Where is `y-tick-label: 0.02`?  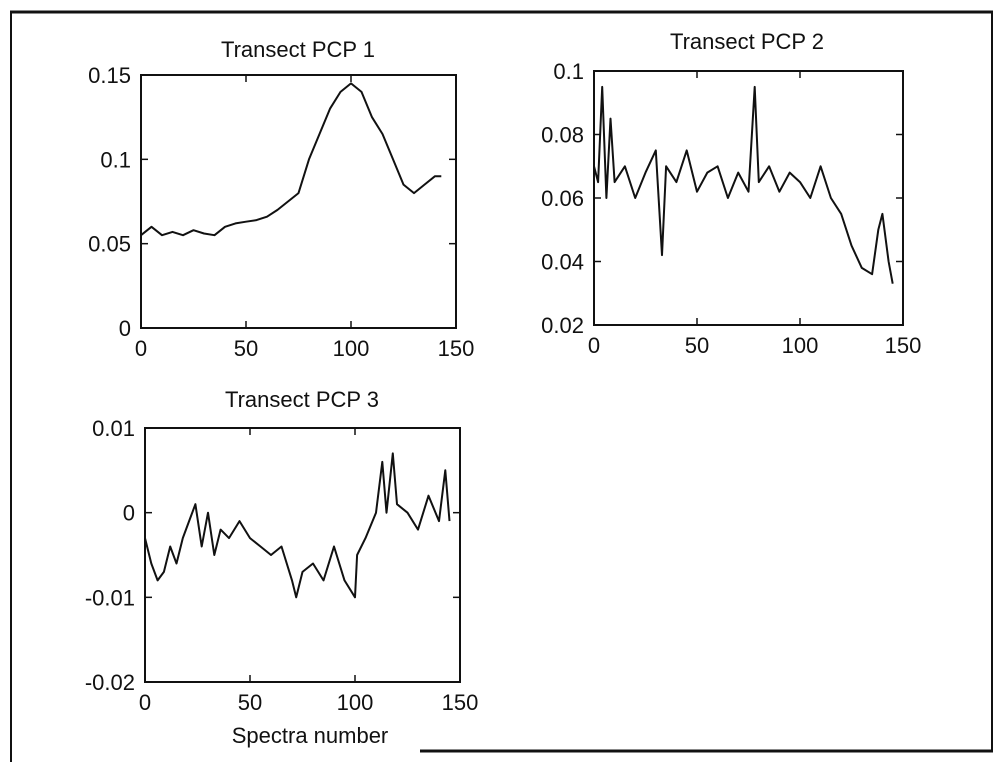 y-tick-label: 0.02 is located at coordinates (562, 325).